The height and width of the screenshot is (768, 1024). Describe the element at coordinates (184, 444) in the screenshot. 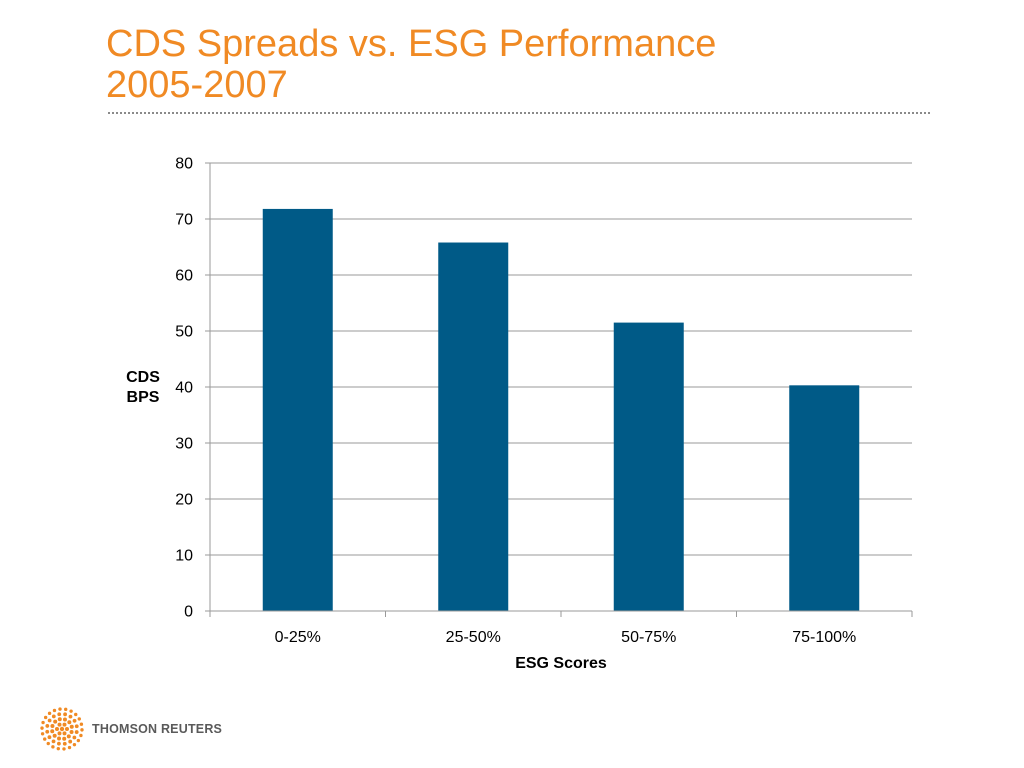

I see `y-tick-label: 30` at that location.